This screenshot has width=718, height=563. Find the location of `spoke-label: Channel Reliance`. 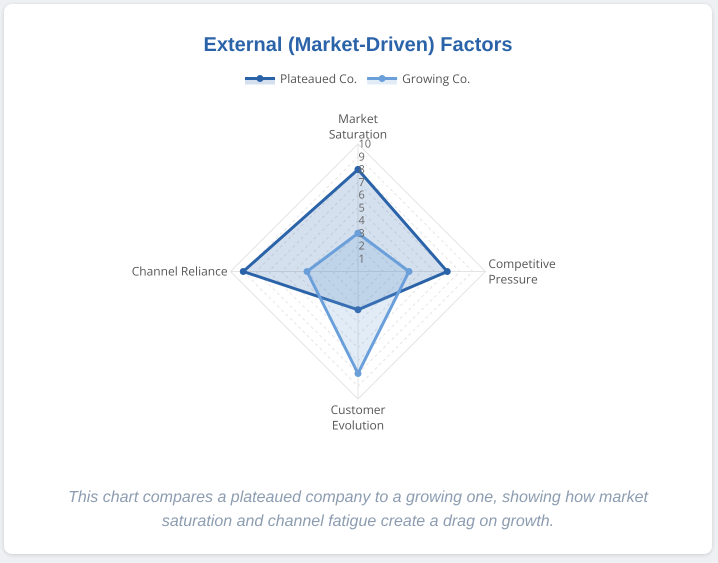

spoke-label: Channel Reliance is located at coordinates (180, 271).